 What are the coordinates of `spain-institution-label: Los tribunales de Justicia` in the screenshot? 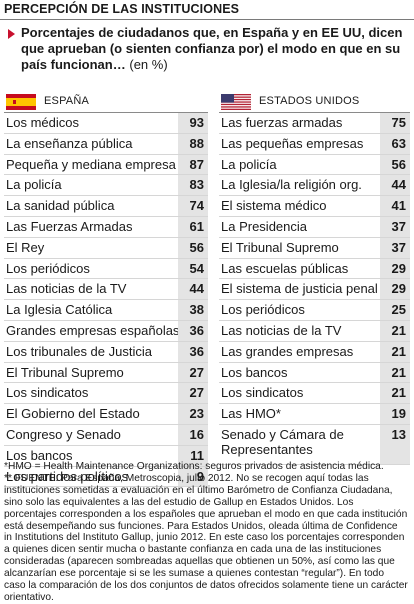 It's located at (79, 351).